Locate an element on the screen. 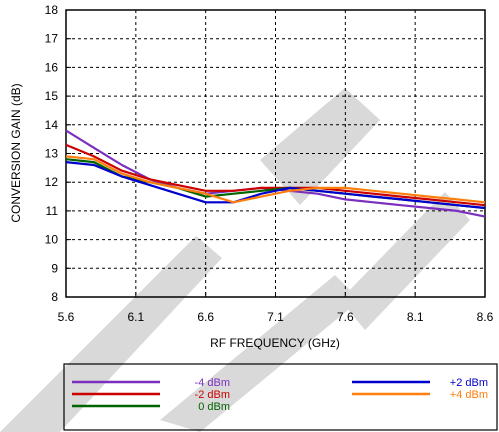 The image size is (499, 432). y-axis-title: CONVERSION GAIN (dB) is located at coordinates (16, 152).